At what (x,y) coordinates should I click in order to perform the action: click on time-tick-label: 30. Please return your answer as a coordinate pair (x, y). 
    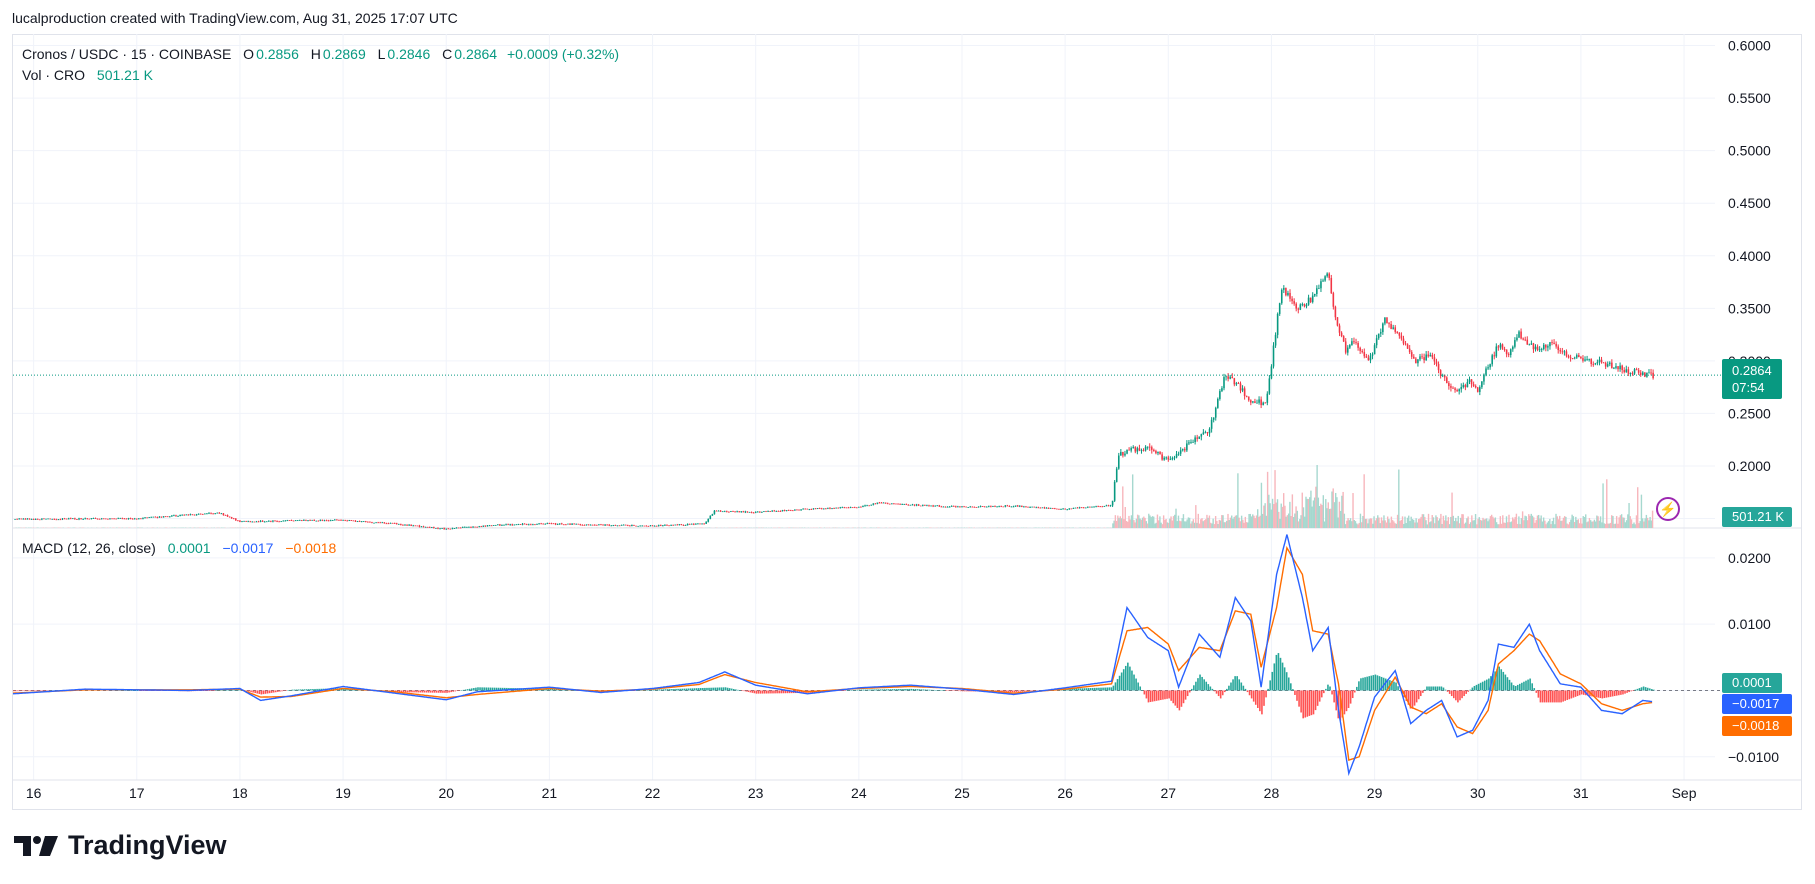
    Looking at the image, I should click on (1478, 793).